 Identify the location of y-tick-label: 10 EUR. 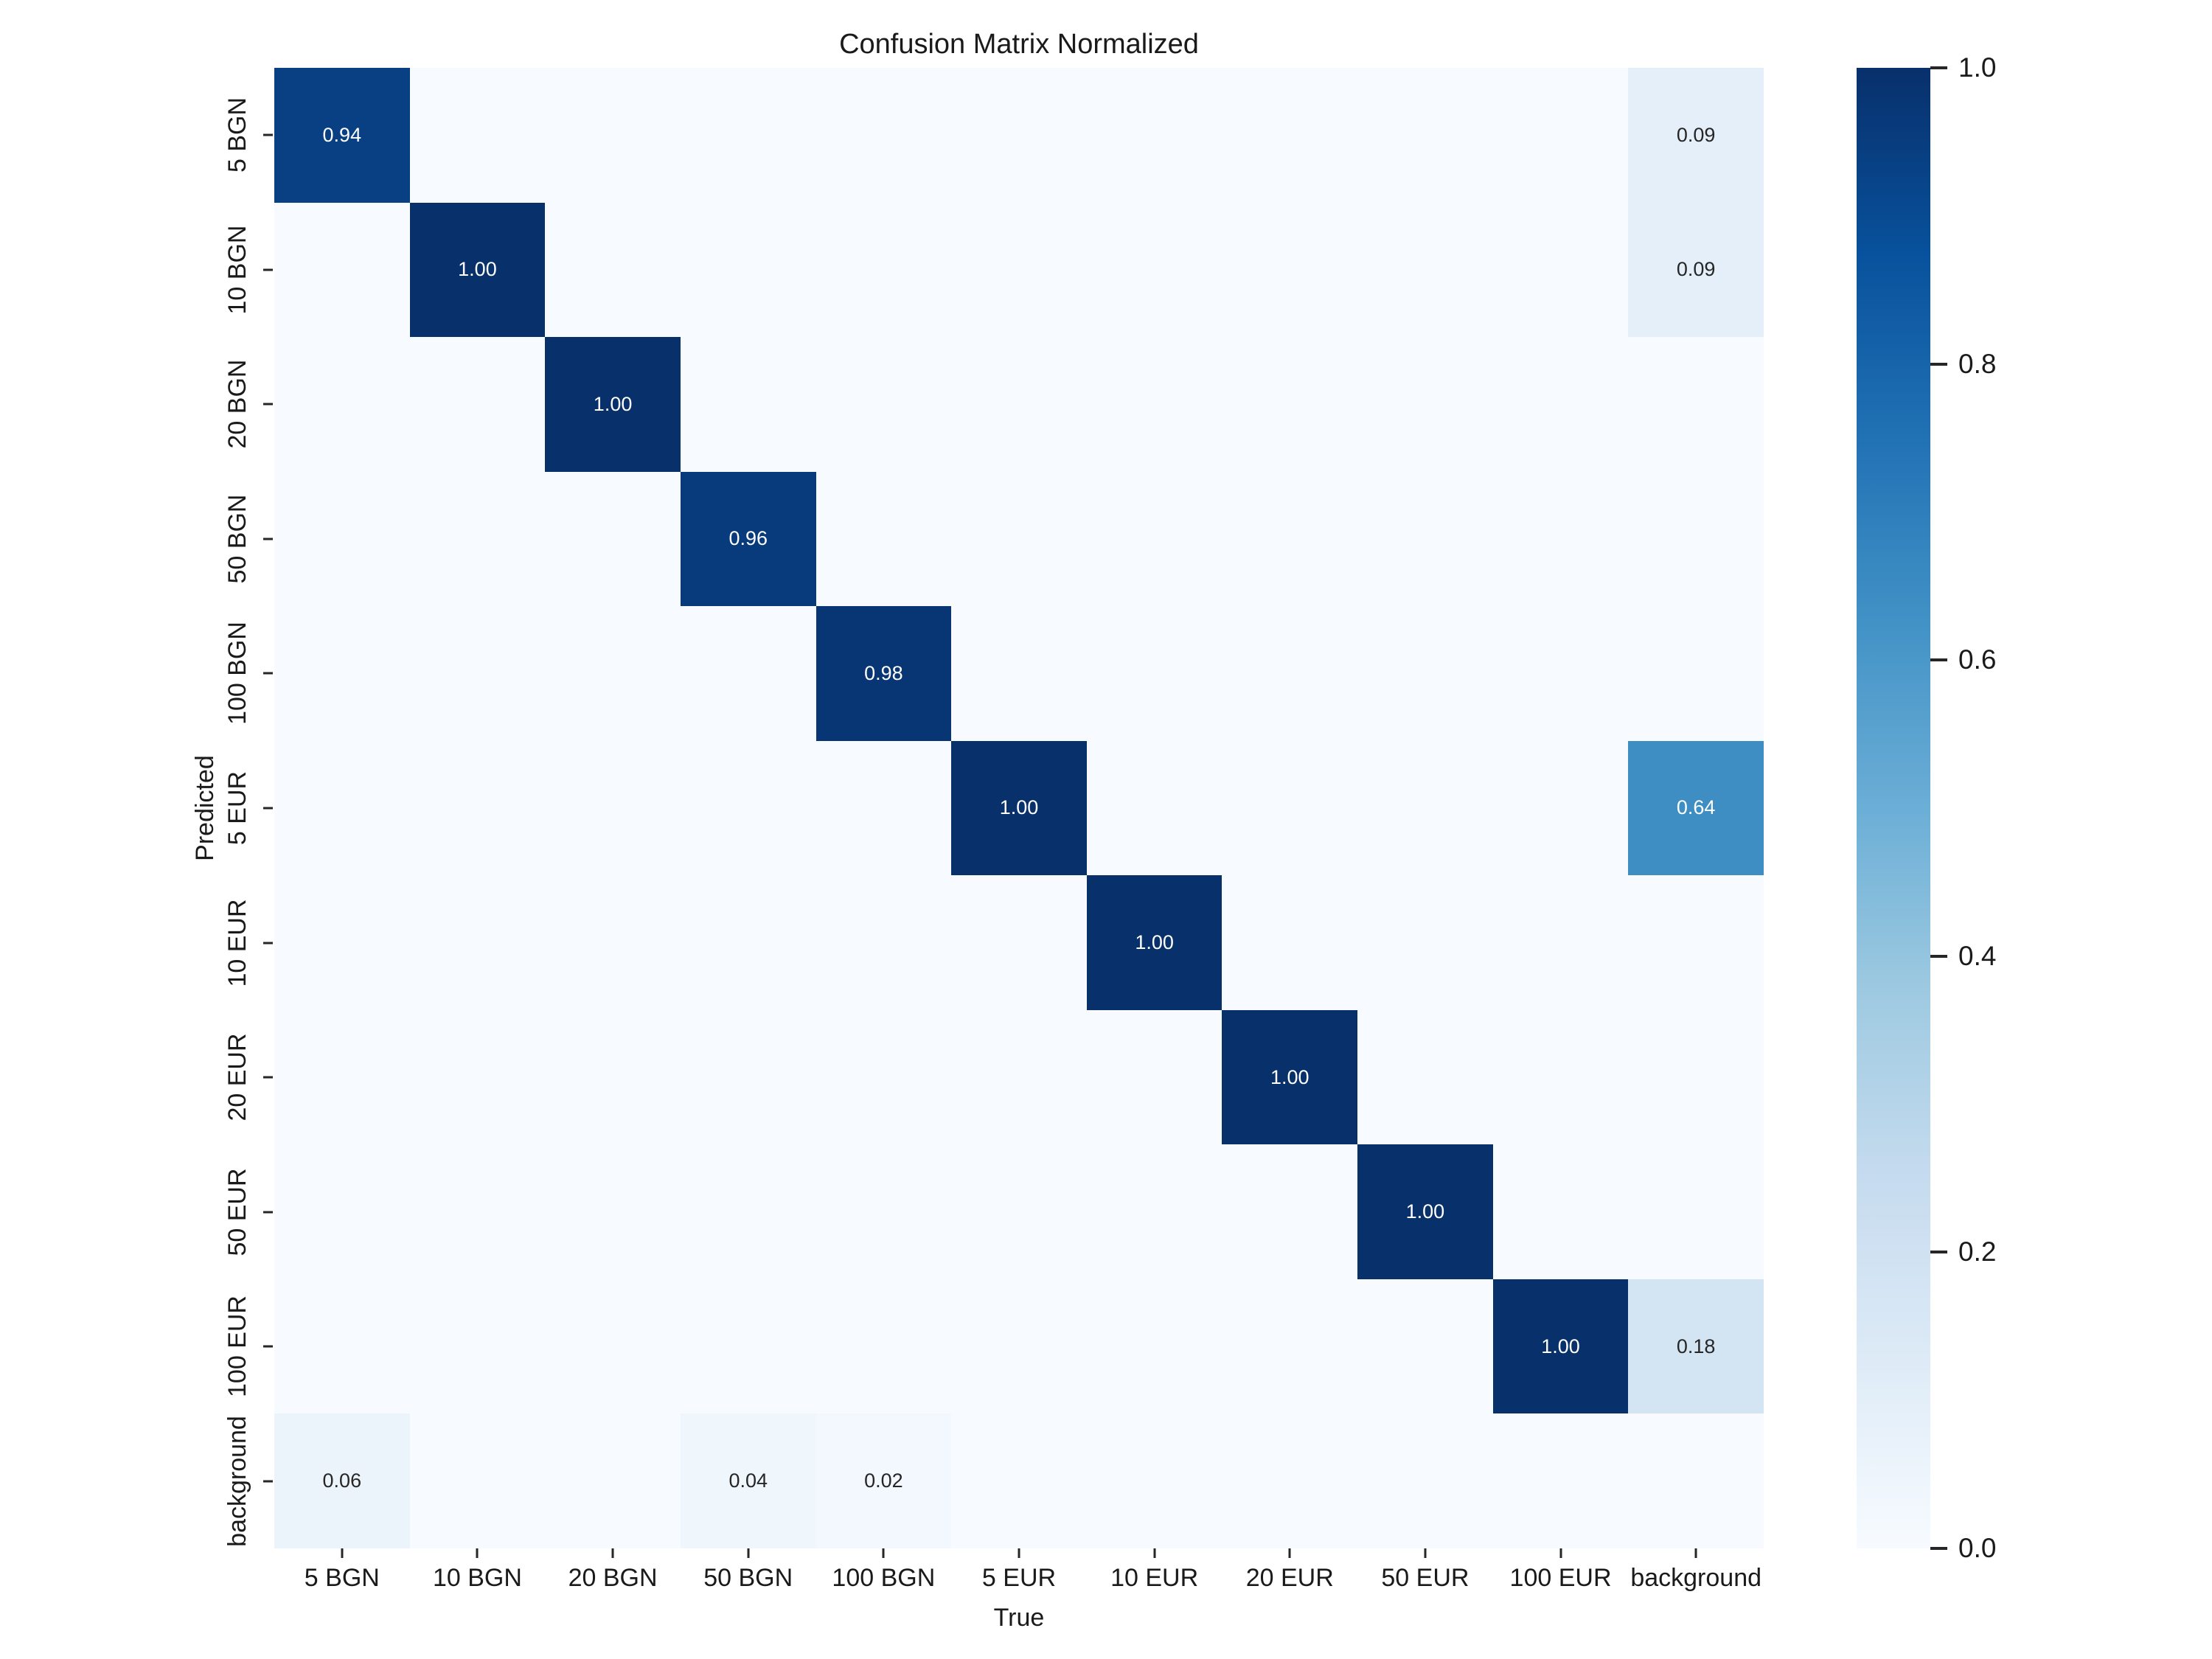
(237, 943).